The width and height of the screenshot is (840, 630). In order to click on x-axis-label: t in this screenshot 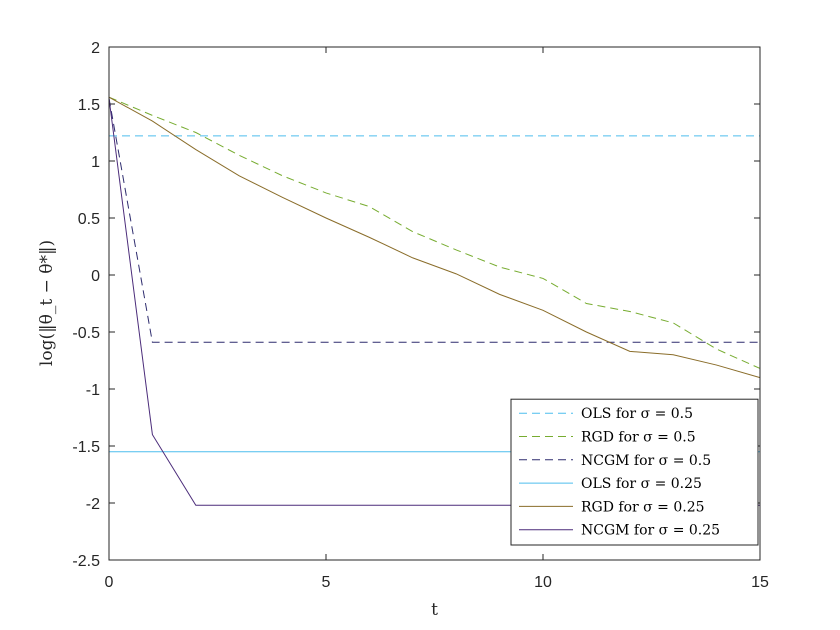, I will do `click(434, 610)`.